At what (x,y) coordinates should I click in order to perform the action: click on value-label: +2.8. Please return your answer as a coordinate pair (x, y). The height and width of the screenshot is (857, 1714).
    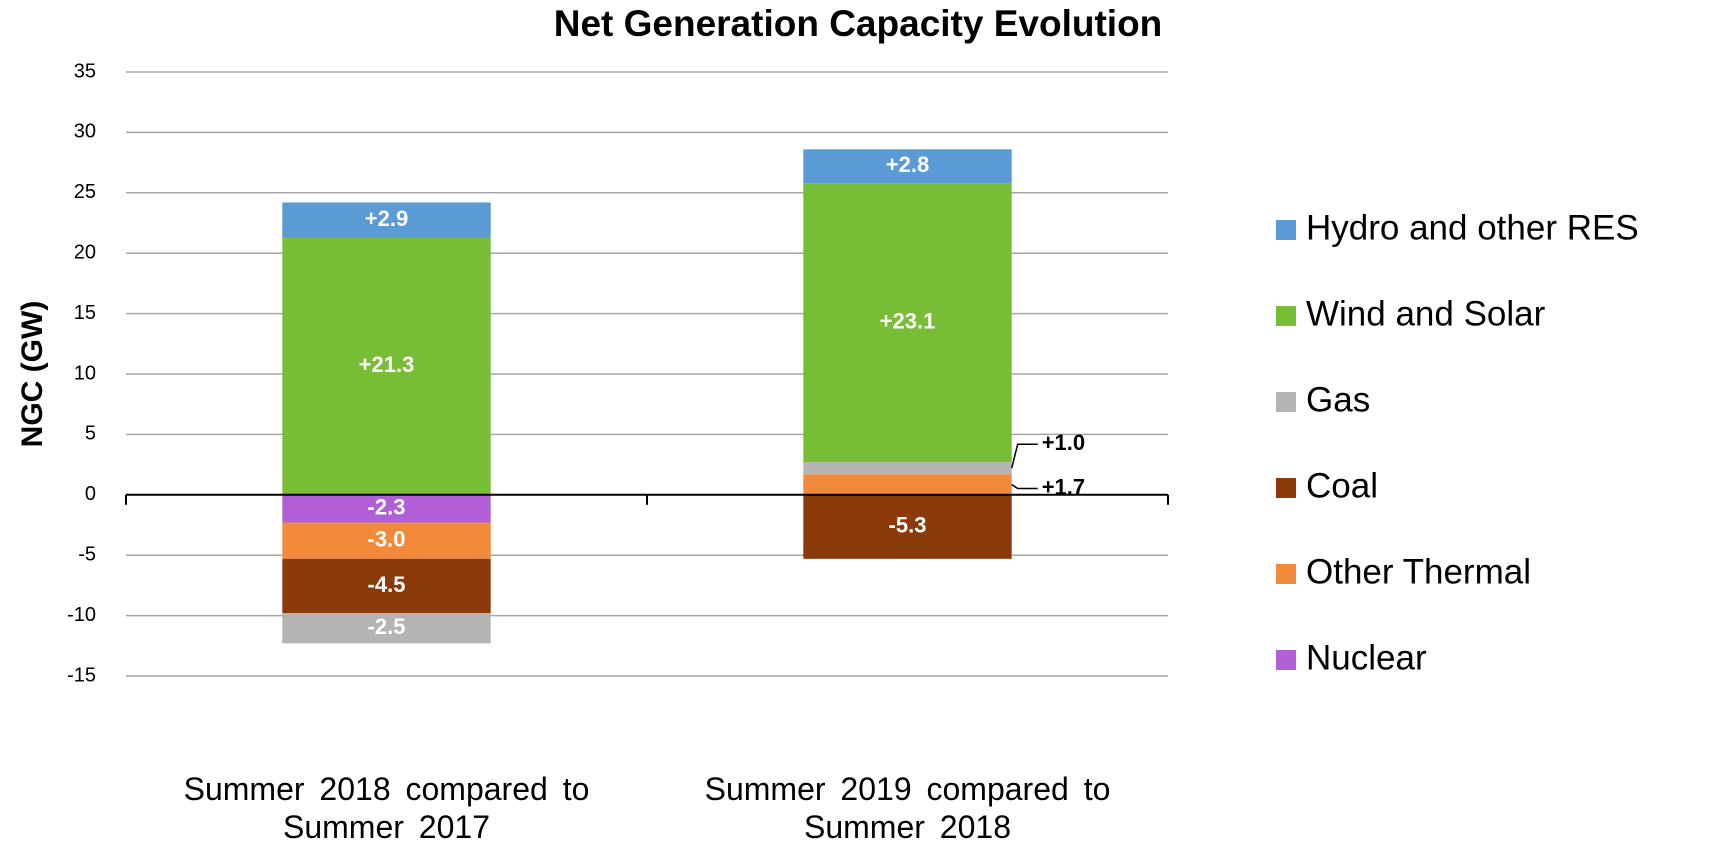
    Looking at the image, I should click on (907, 164).